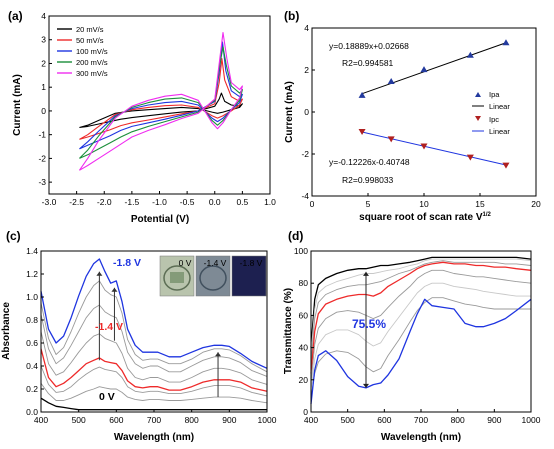 Image resolution: width=554 pixels, height=449 pixels. I want to click on panel-a-ytick-label: 3, so click(43, 40).